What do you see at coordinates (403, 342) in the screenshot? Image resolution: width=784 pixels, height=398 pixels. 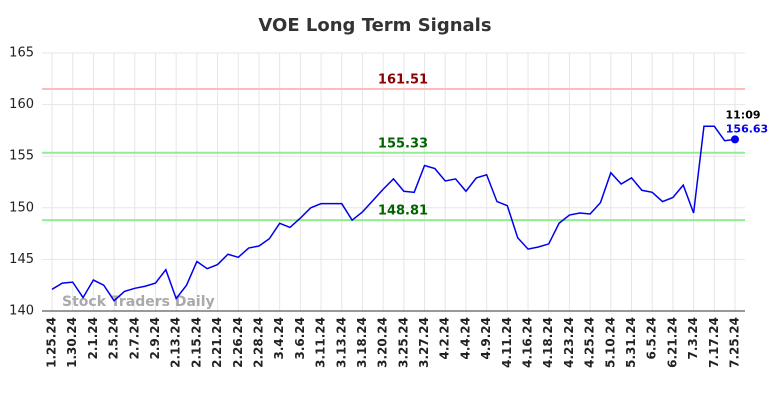 I see `x-tick-label: 3.25.24` at bounding box center [403, 342].